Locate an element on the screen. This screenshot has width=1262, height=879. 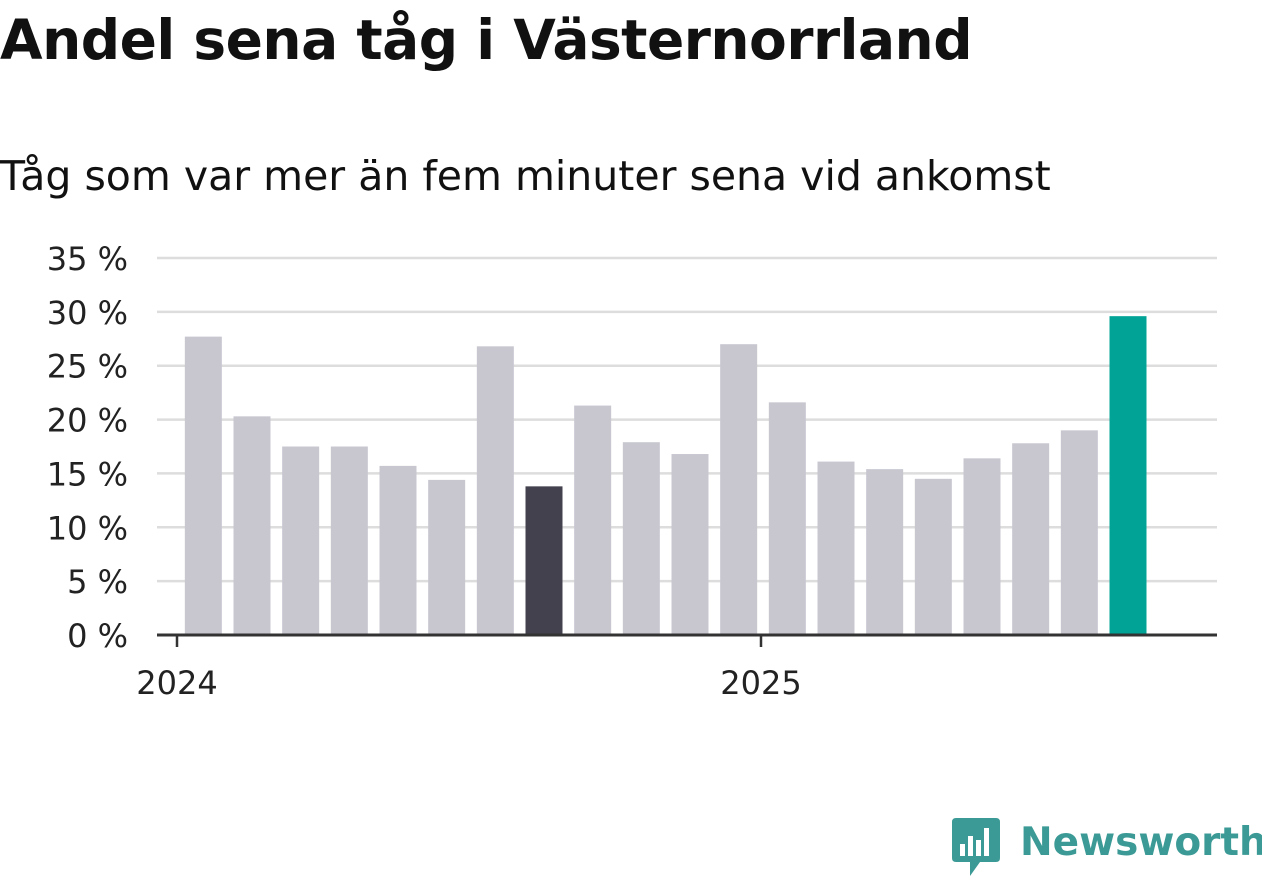
chart-title: Andel sena tåg i Västernorrland is located at coordinates (486, 40).